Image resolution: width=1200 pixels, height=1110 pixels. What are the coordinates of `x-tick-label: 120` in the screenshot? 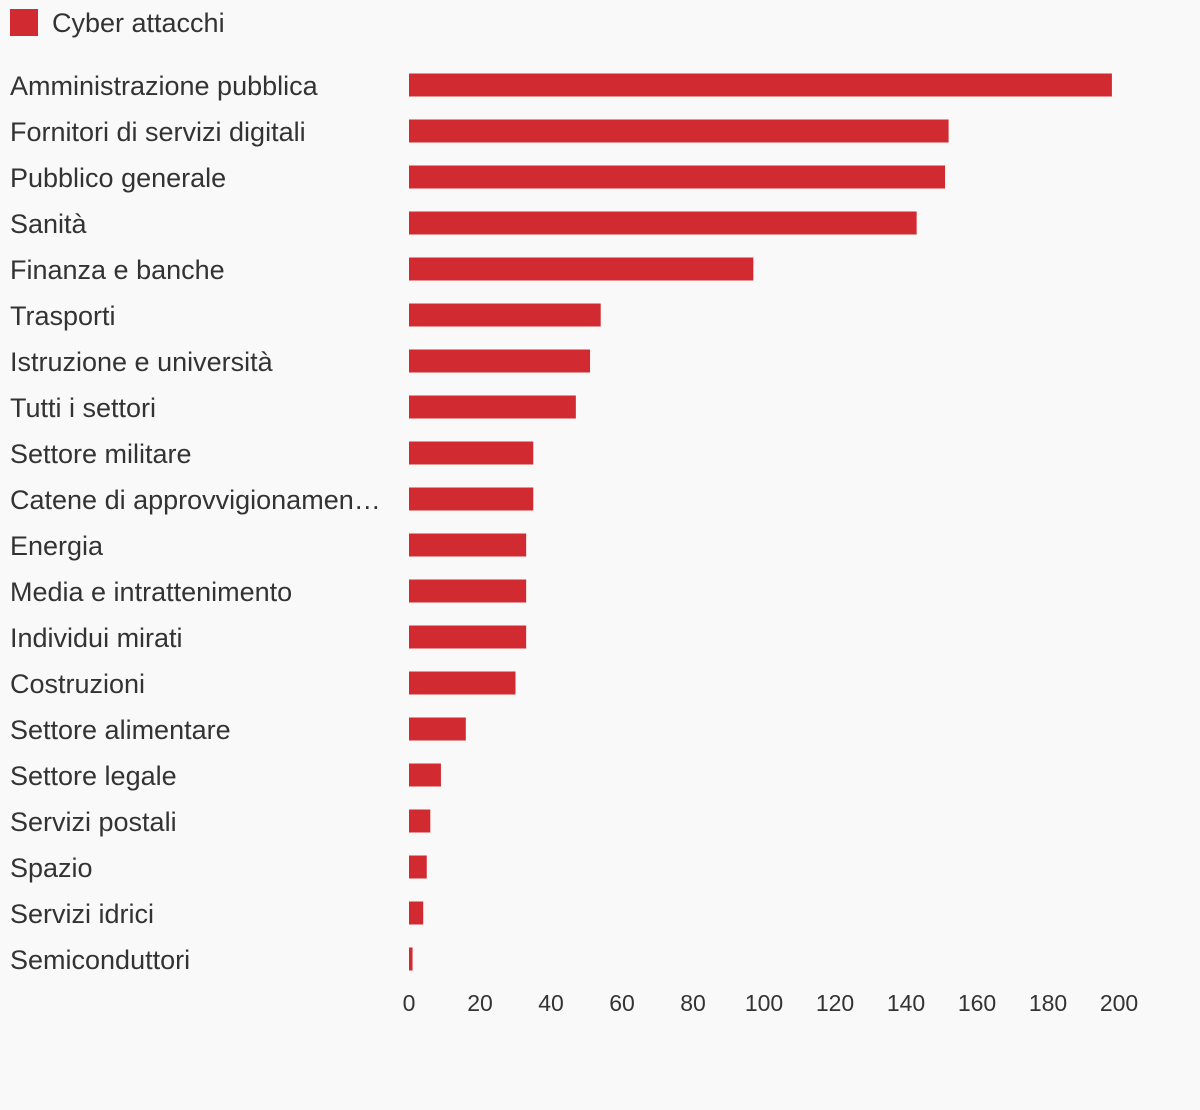 It's located at (835, 1003).